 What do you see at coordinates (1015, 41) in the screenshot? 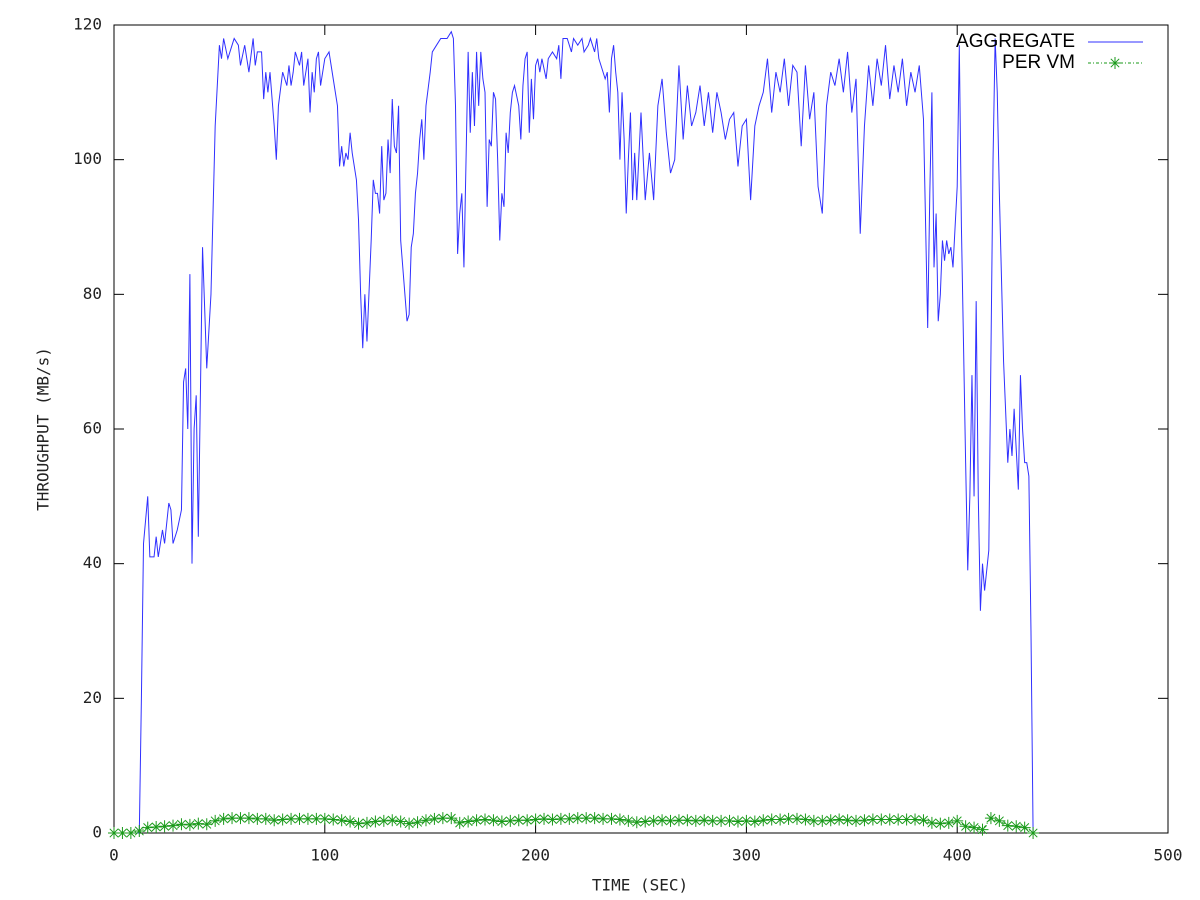
I see `legend-label: AGGREGATE` at bounding box center [1015, 41].